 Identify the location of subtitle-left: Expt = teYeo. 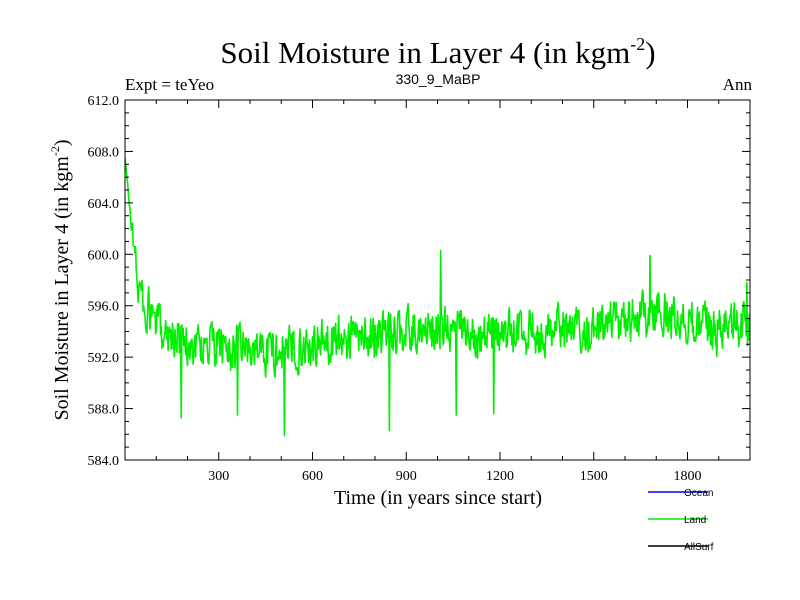
(169, 84).